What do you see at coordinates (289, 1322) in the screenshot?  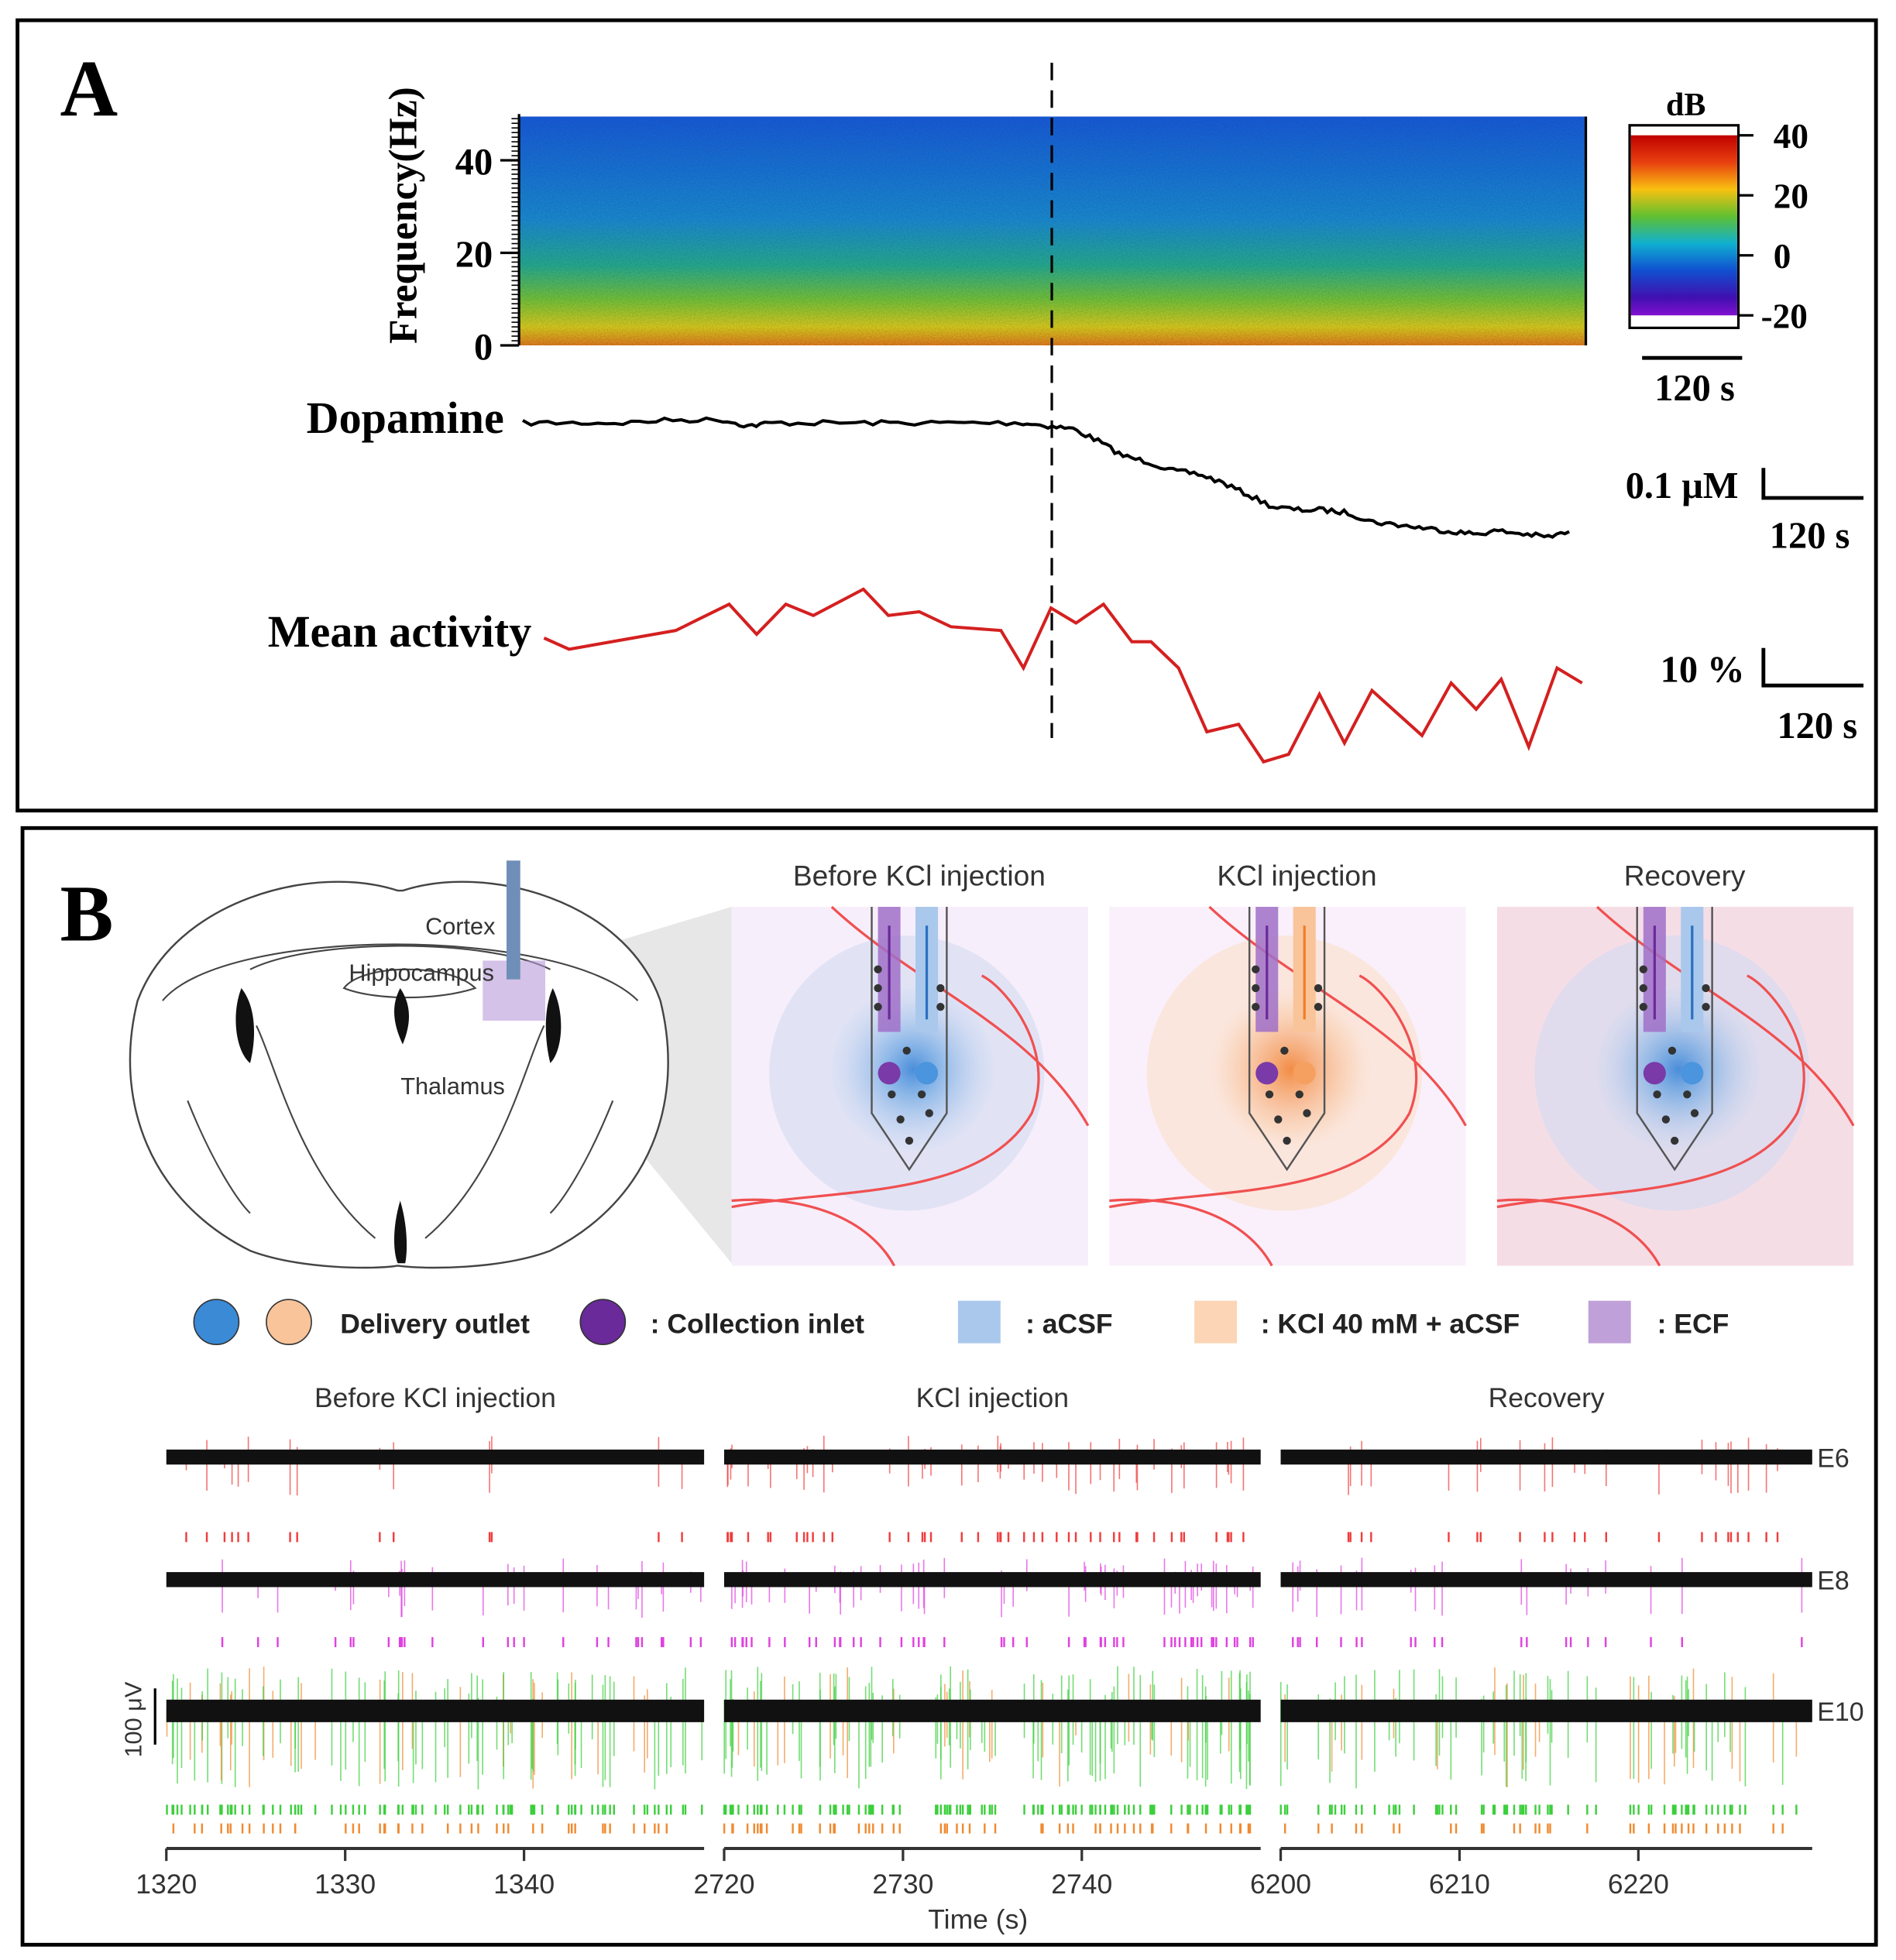 I see `delivery-outlet-orange-icon` at bounding box center [289, 1322].